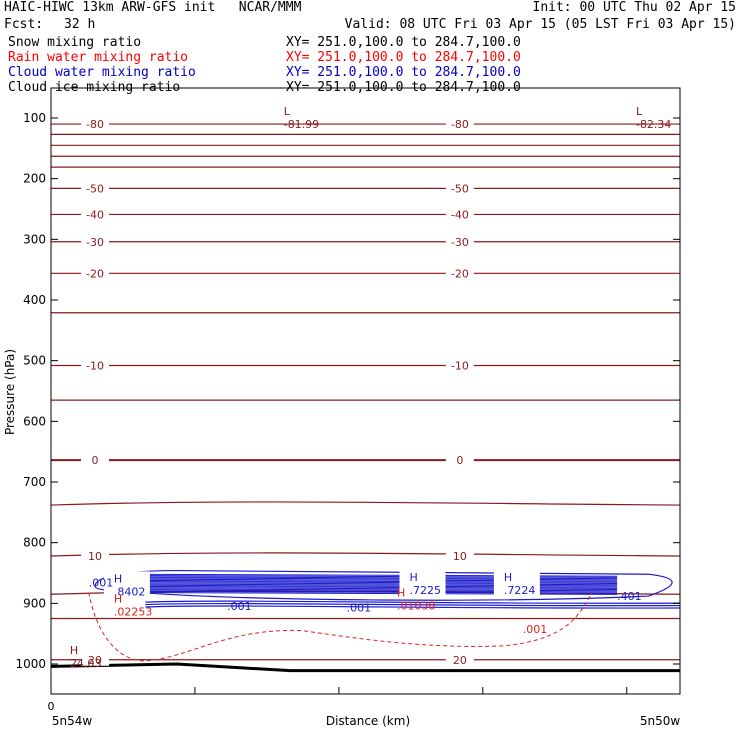  Describe the element at coordinates (153, 7) in the screenshot. I see `chart-title: HAIC-HIWC 13km ARW-GFS init NCAR/MMM` at that location.